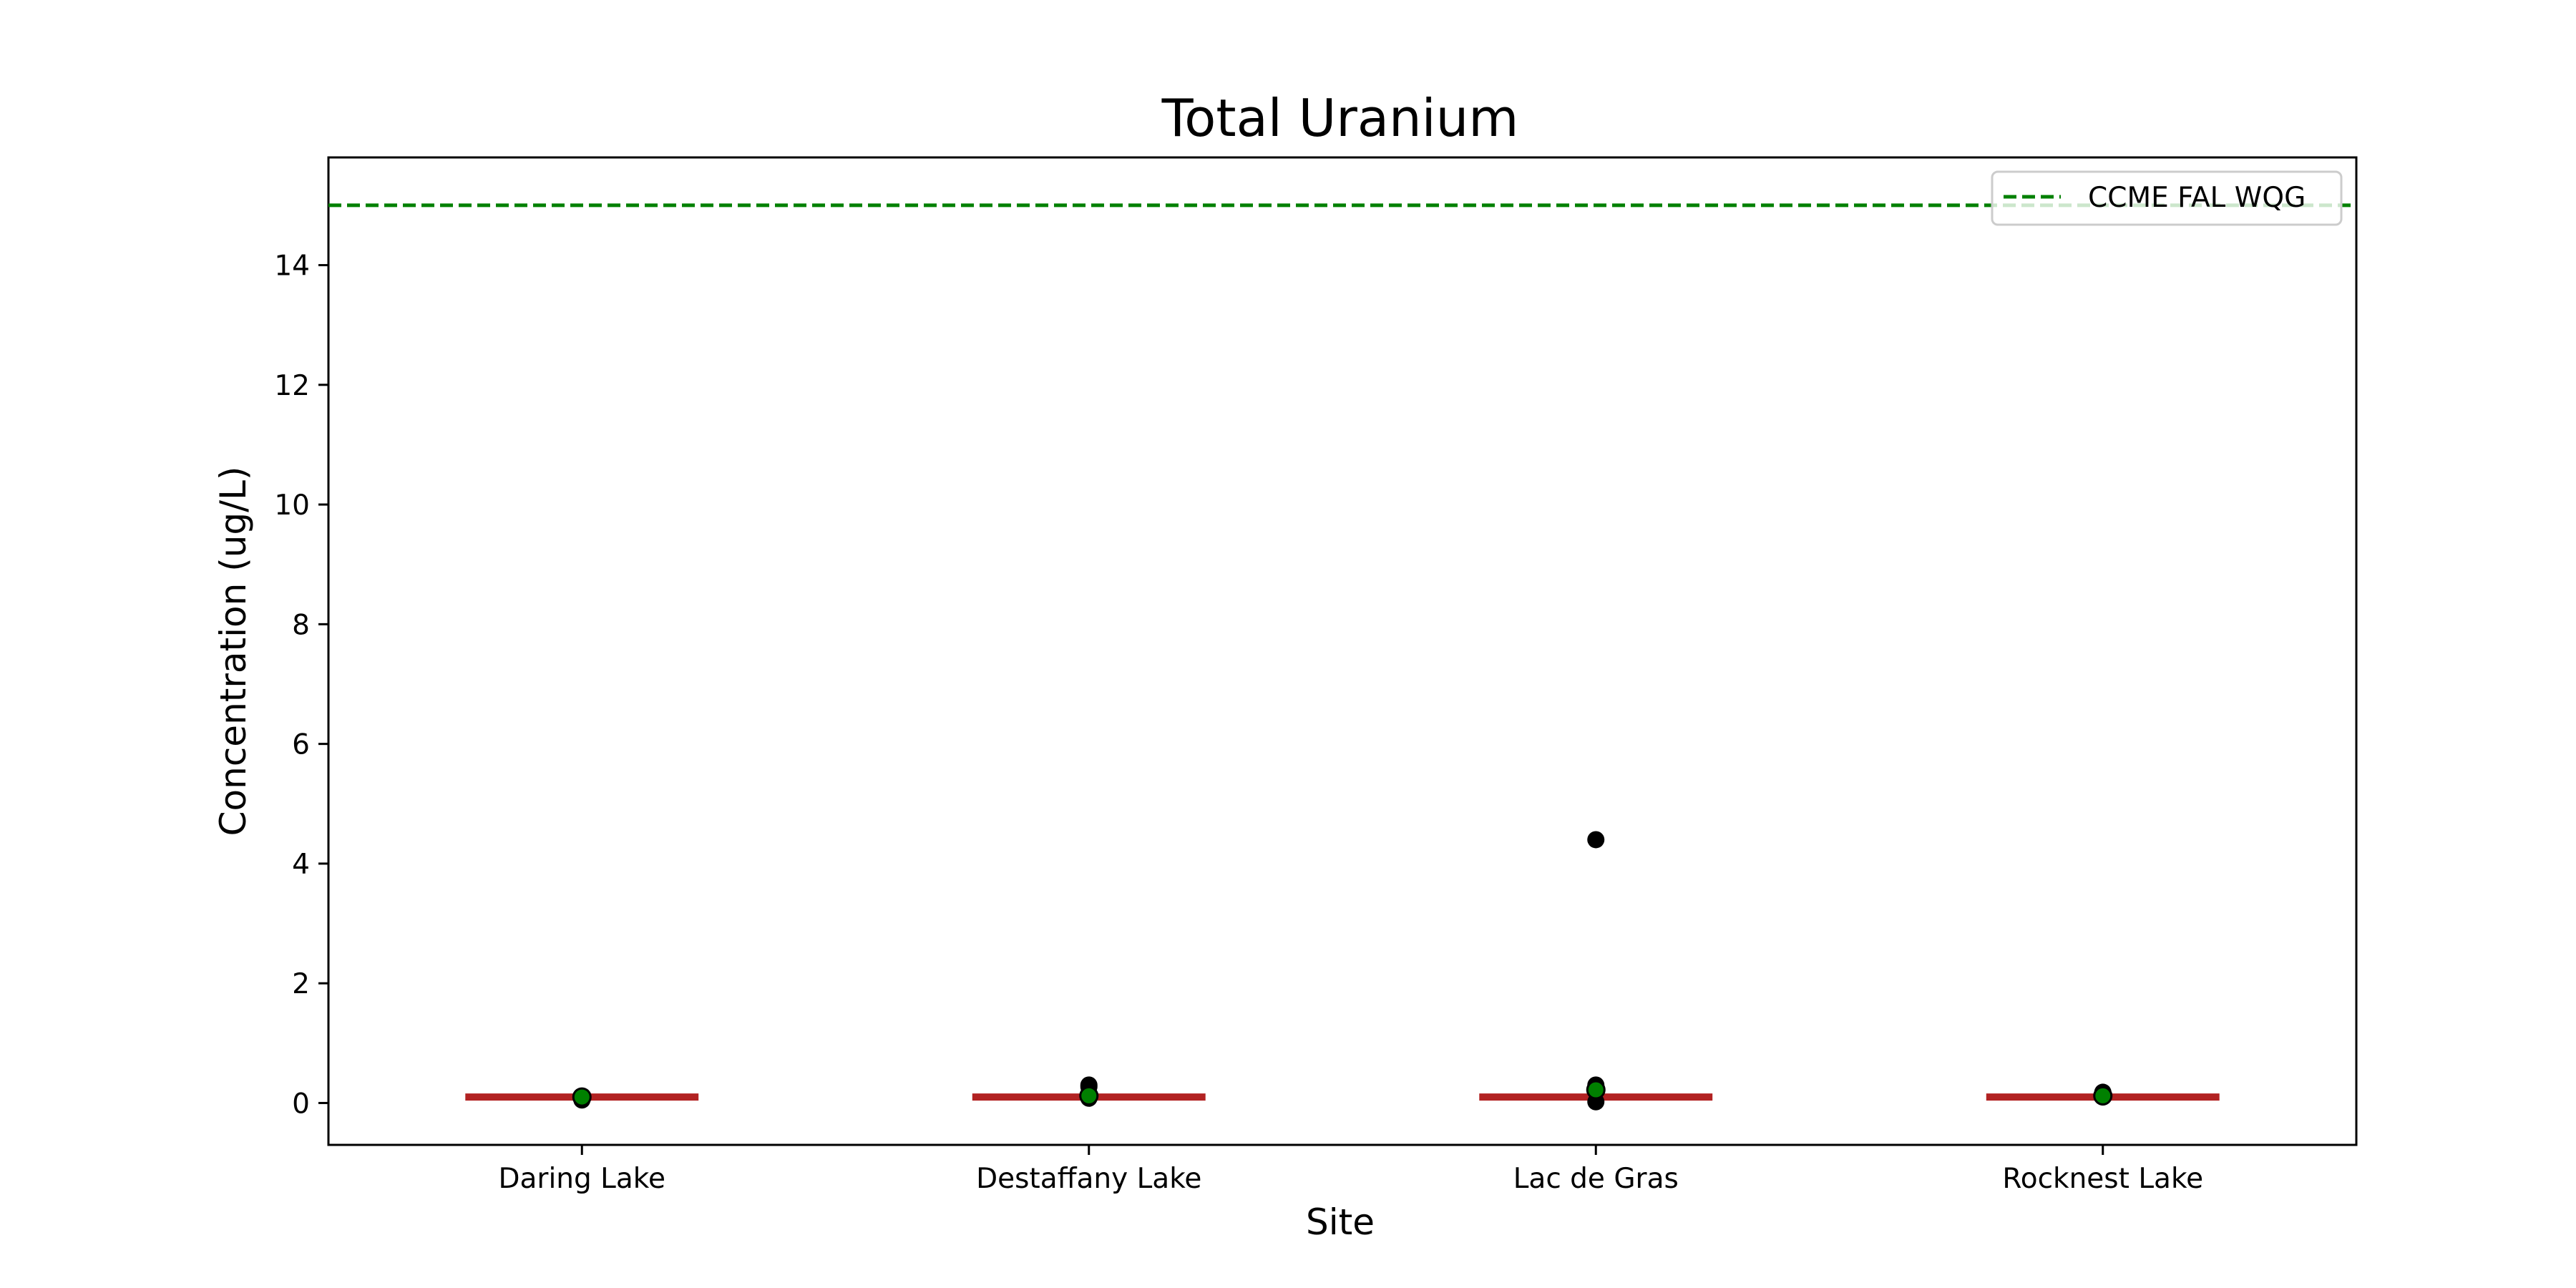  I want to click on y-axis-ticks: 0 2 4 6 8 10 12 14, so click(301, 685).